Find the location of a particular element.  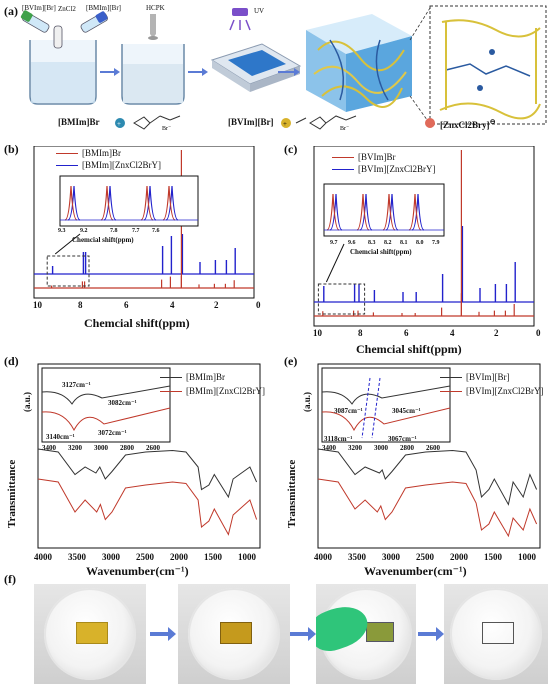

b-inset-tick-4: 7.6 is located at coordinates (156, 231).